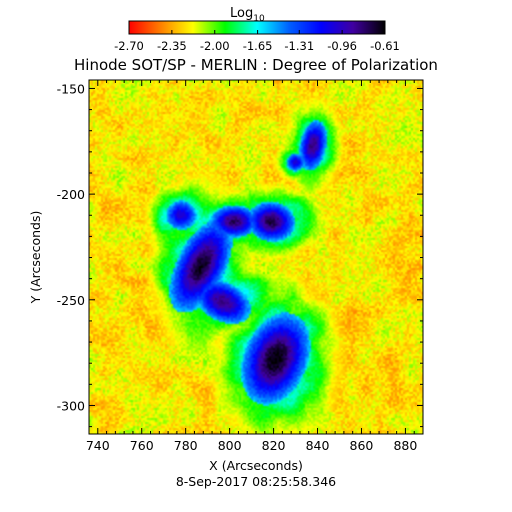 The image size is (512, 512). What do you see at coordinates (71, 300) in the screenshot?
I see `y-tick-label: -250` at bounding box center [71, 300].